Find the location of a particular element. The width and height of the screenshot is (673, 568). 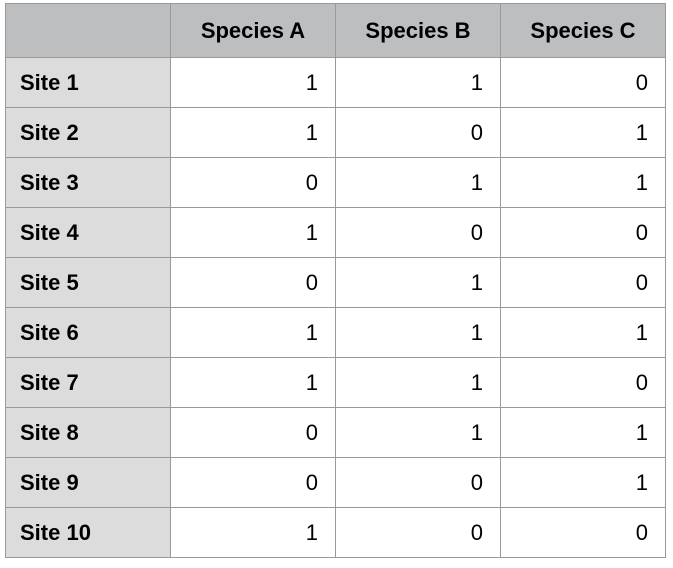

row-label-site-1: Site 1 is located at coordinates (88, 82).